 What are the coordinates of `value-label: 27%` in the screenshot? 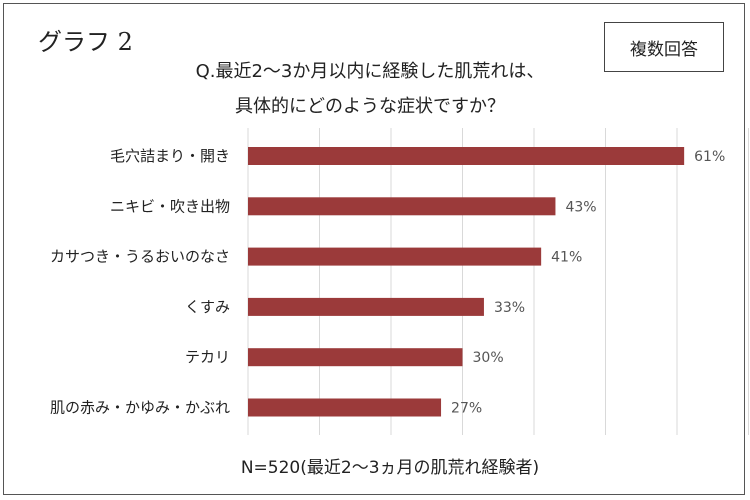 It's located at (466, 409).